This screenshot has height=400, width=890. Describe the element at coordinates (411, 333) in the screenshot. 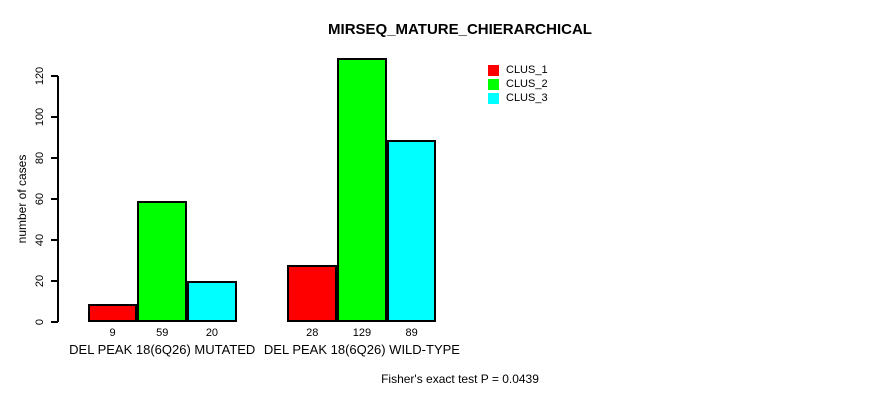

I see `bar-value-label: 89` at that location.